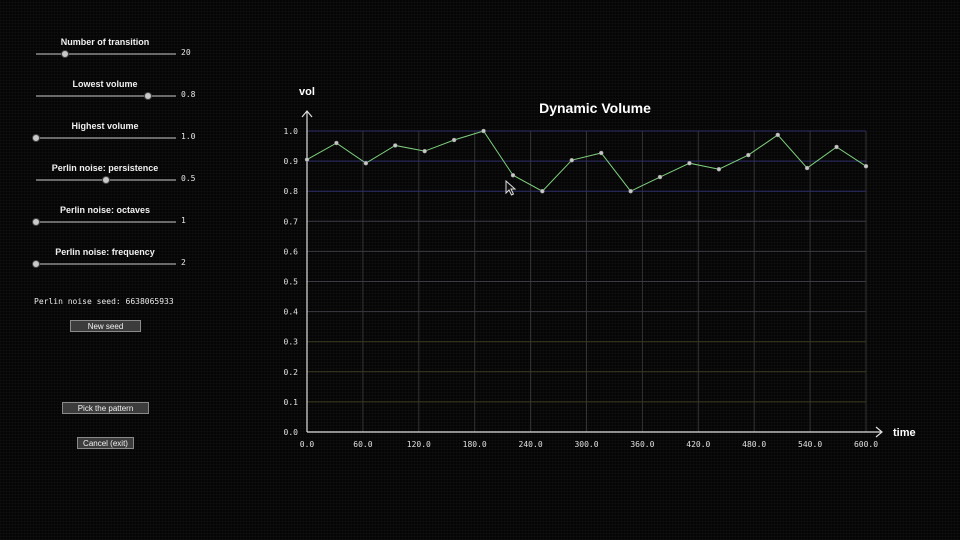 The image size is (960, 540). What do you see at coordinates (186, 52) in the screenshot?
I see `slider-value: 20` at bounding box center [186, 52].